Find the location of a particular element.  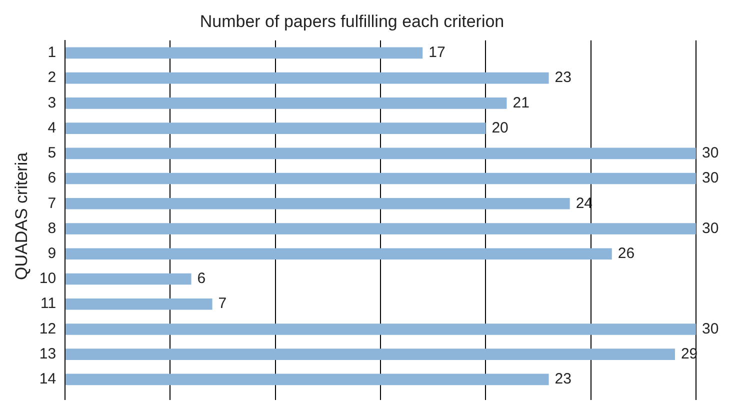

y-tick-label: 1 is located at coordinates (52, 53).